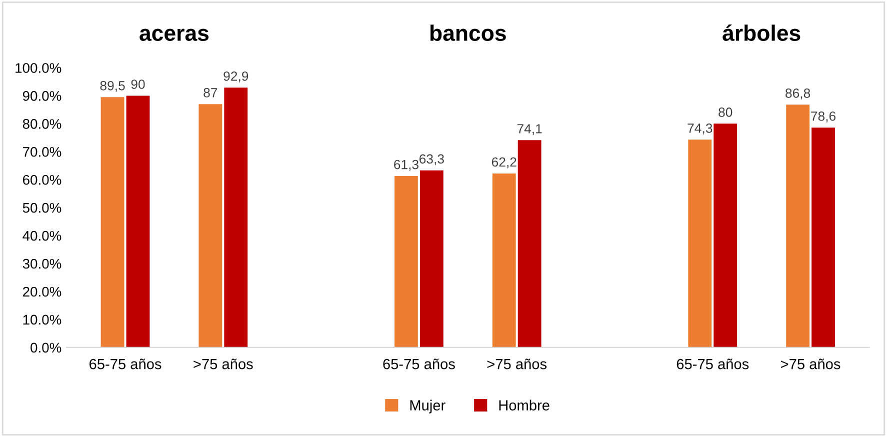  I want to click on data-label: 74,3, so click(700, 128).